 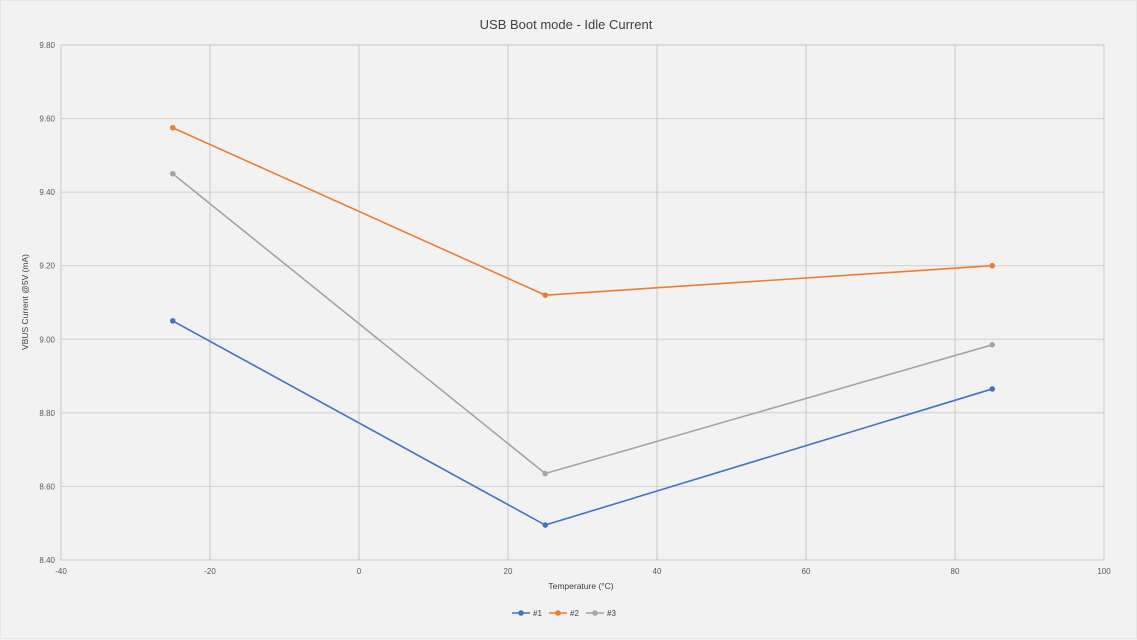 What do you see at coordinates (47, 119) in the screenshot?
I see `y-tick-label: 9.60` at bounding box center [47, 119].